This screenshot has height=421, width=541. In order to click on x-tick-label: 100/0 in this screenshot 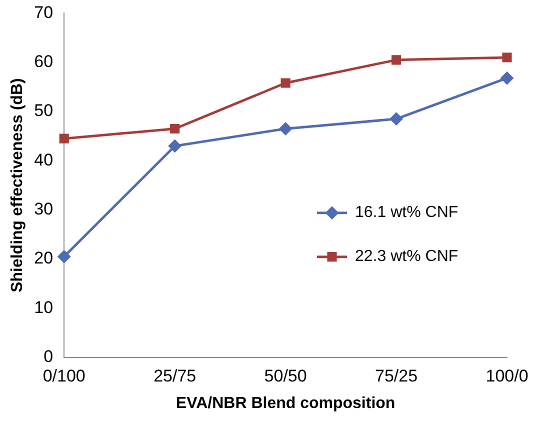, I will do `click(507, 376)`.